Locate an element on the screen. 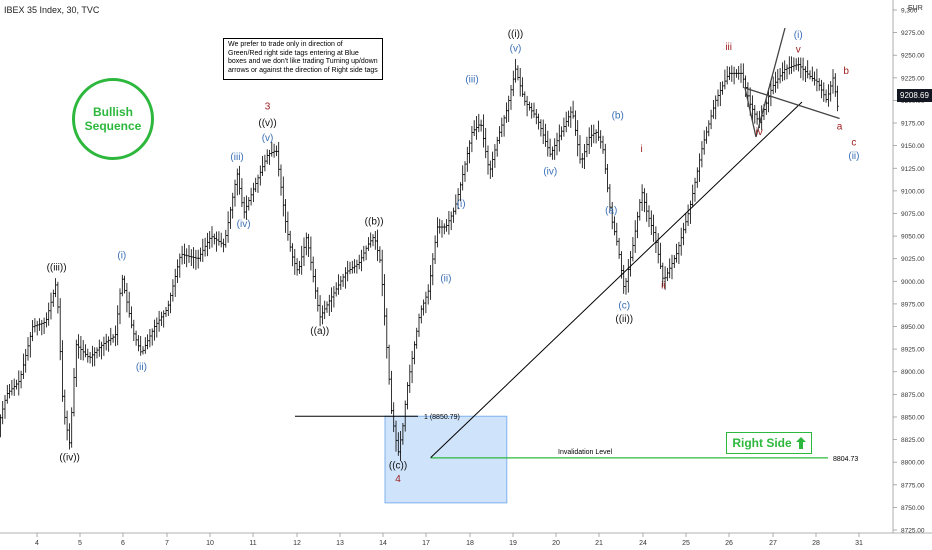 This screenshot has height=550, width=932. wave-label: 4 is located at coordinates (398, 479).